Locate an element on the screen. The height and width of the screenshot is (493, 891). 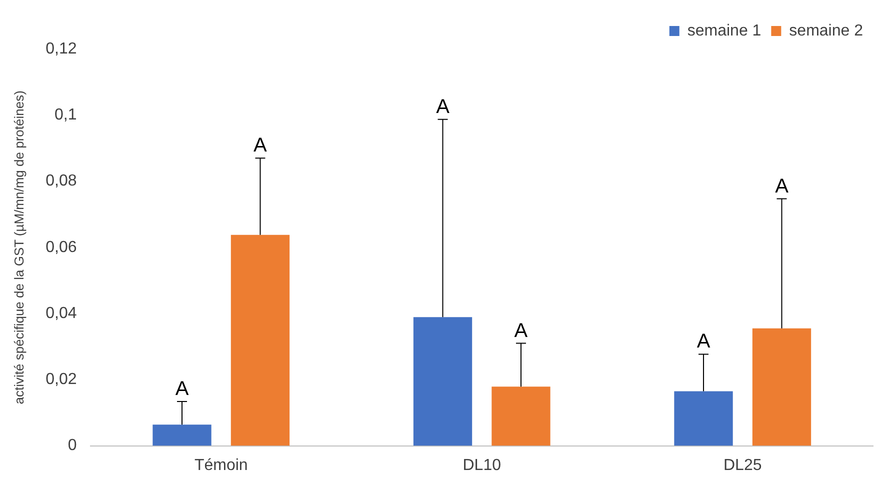
x-tick-label: DL10 is located at coordinates (482, 465).